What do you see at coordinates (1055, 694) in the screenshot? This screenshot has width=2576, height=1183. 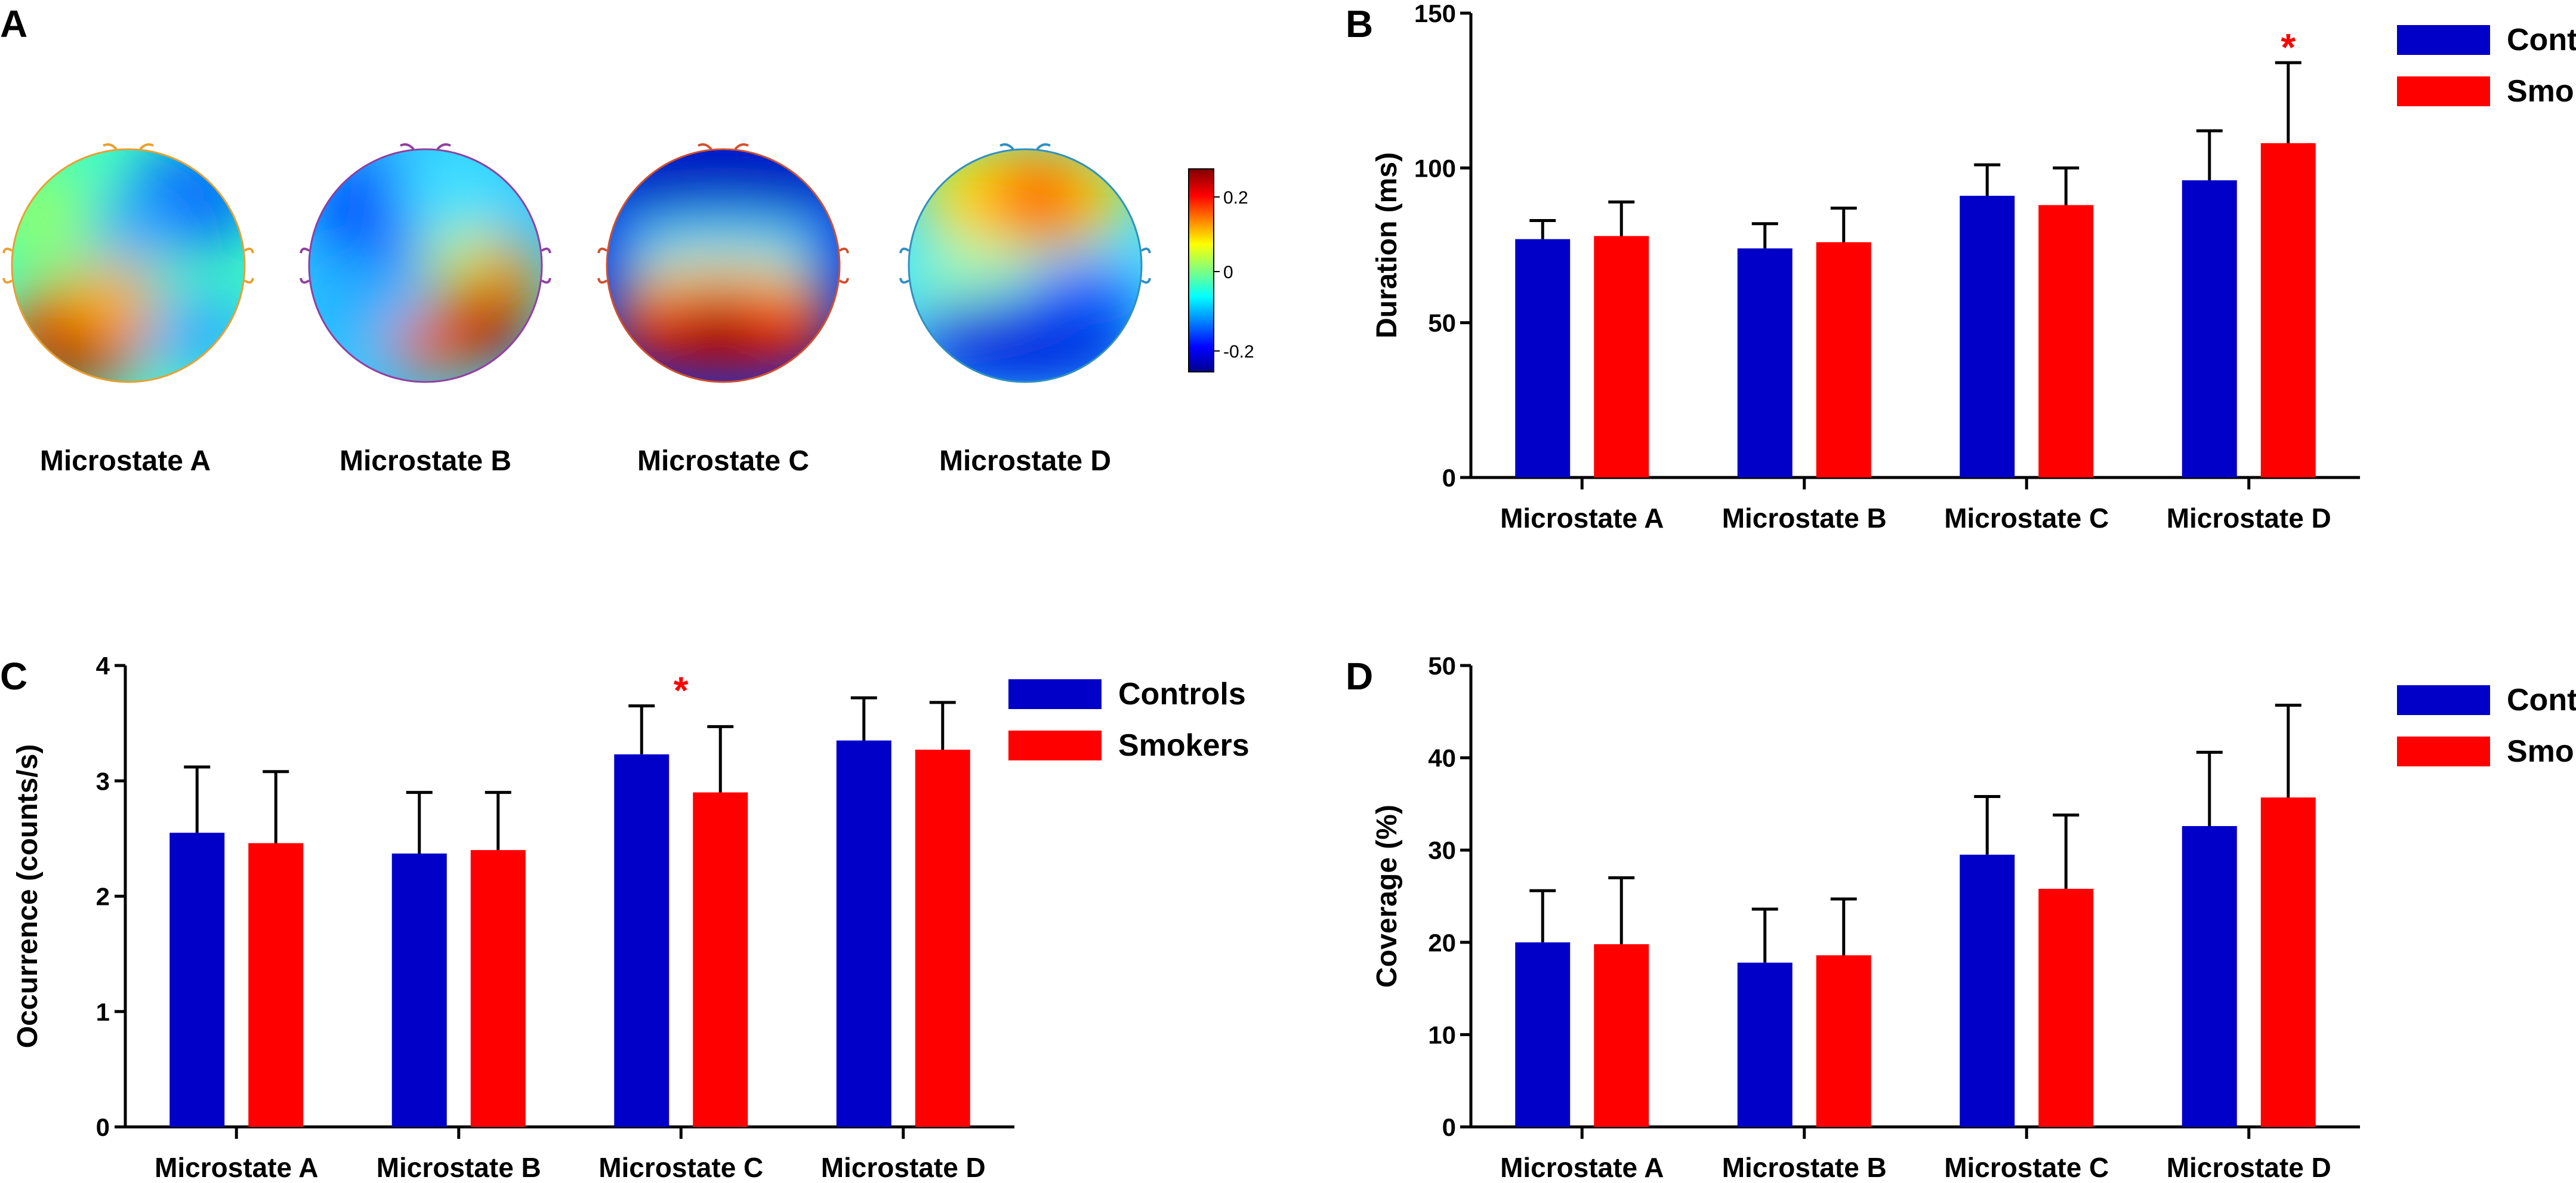 I see `c-legend-swatch-controls` at bounding box center [1055, 694].